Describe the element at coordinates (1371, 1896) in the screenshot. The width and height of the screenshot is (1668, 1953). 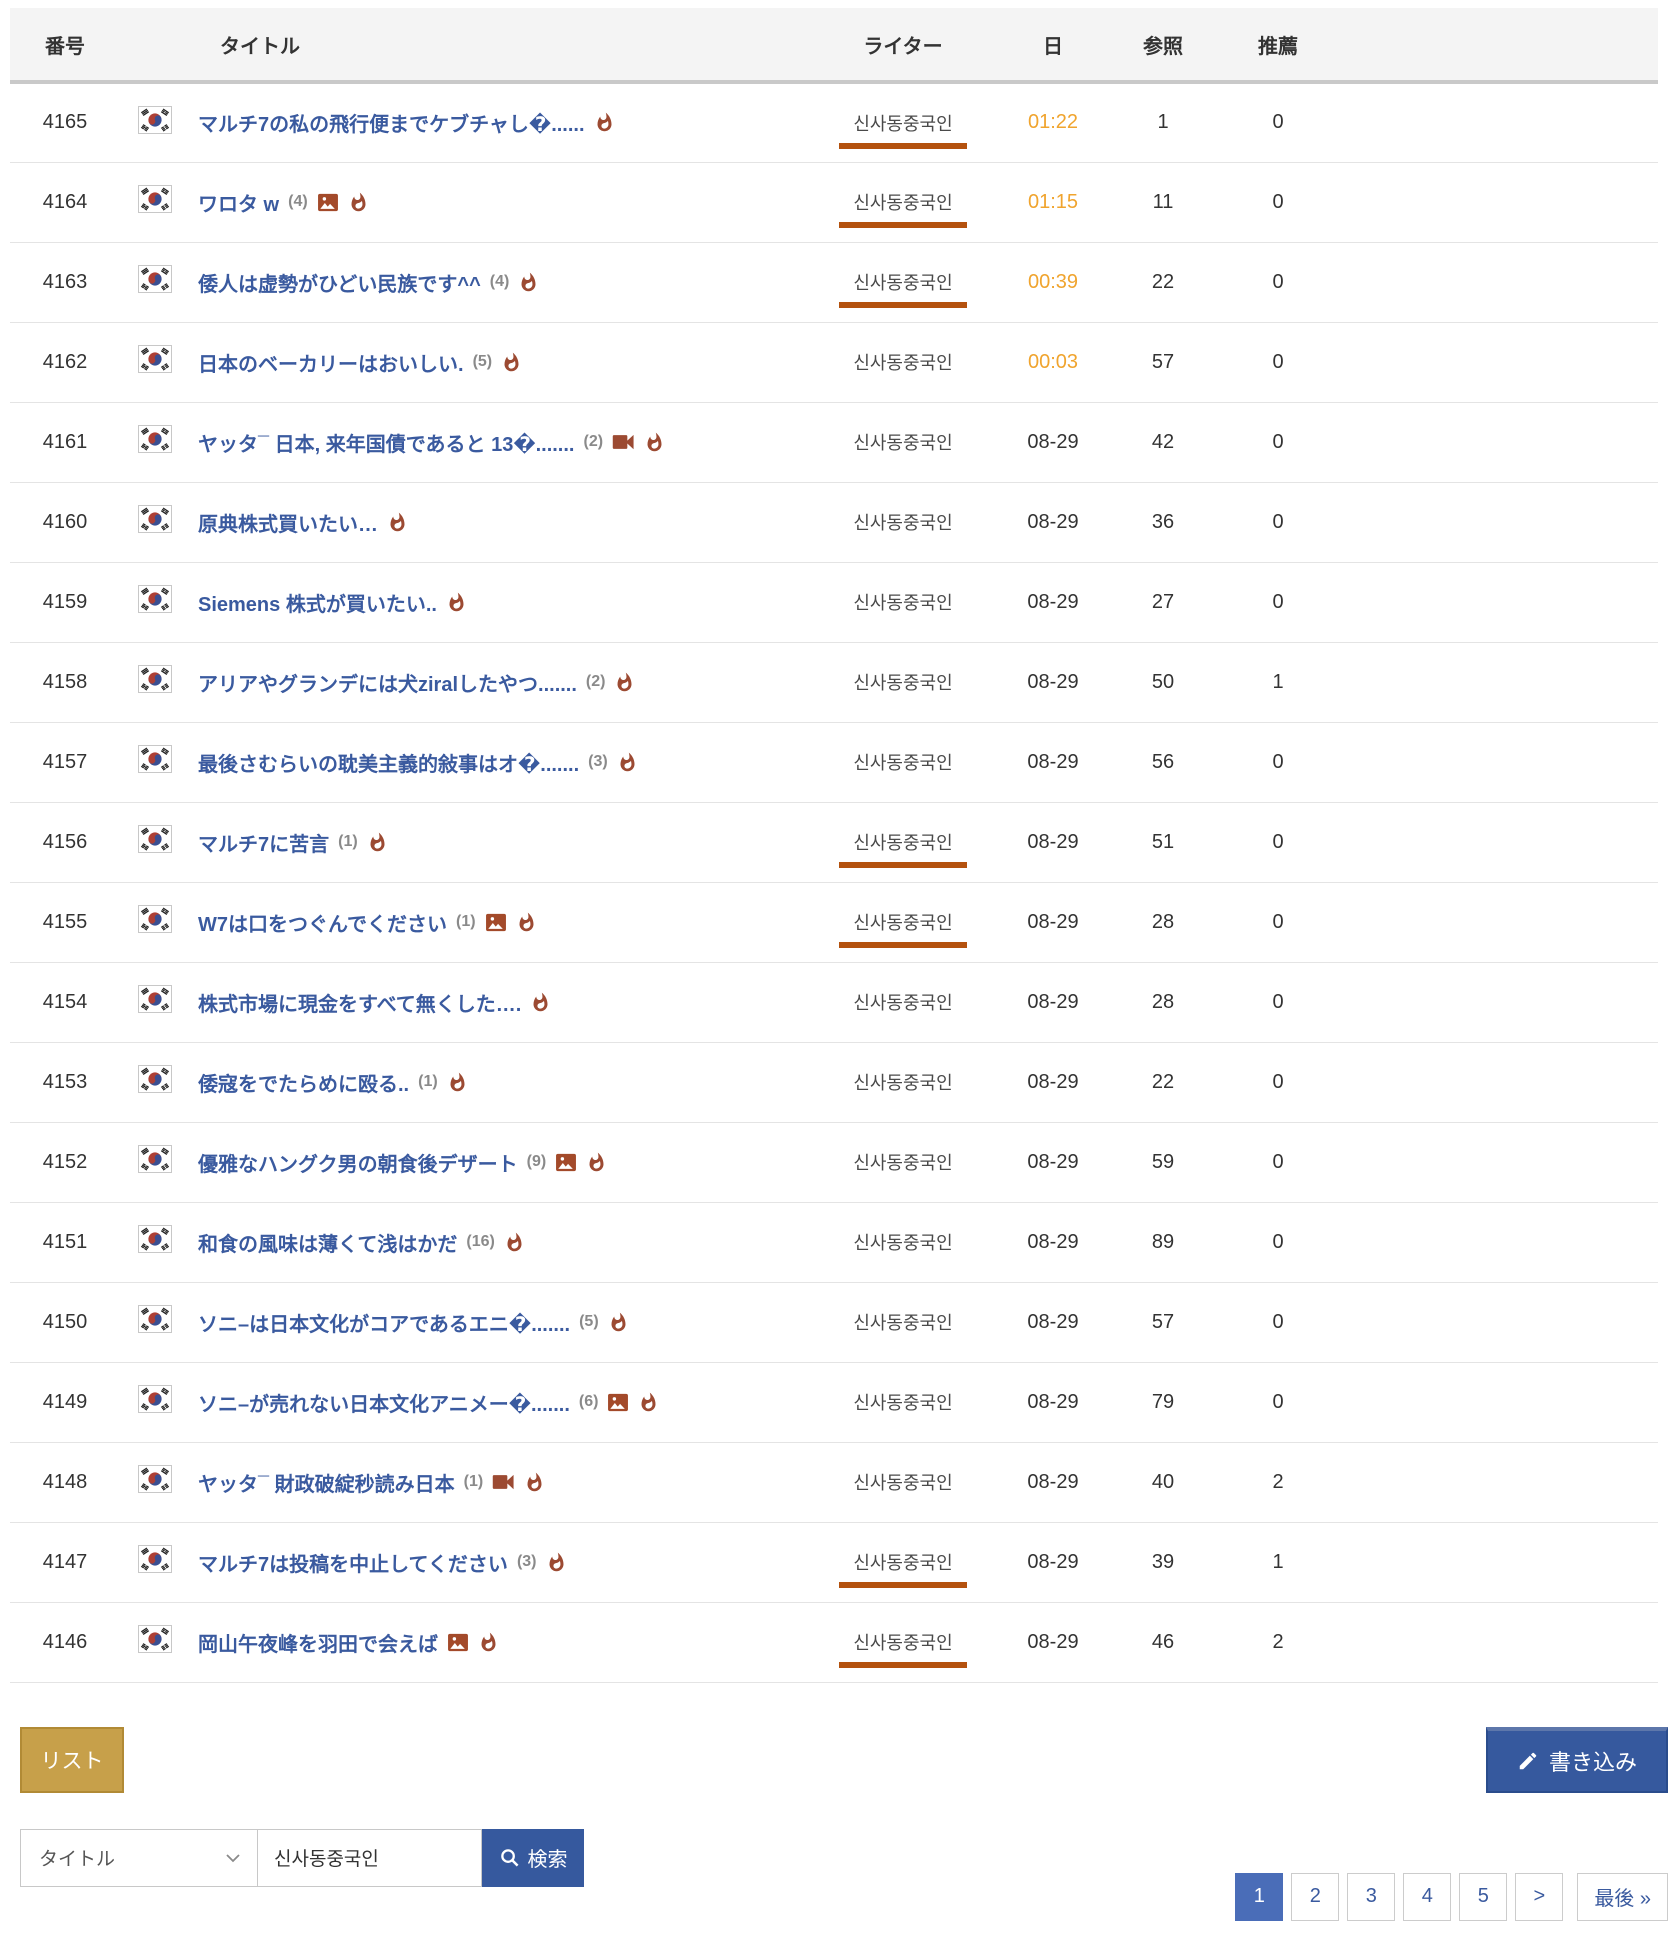
I see `page-button-3: 3` at that location.